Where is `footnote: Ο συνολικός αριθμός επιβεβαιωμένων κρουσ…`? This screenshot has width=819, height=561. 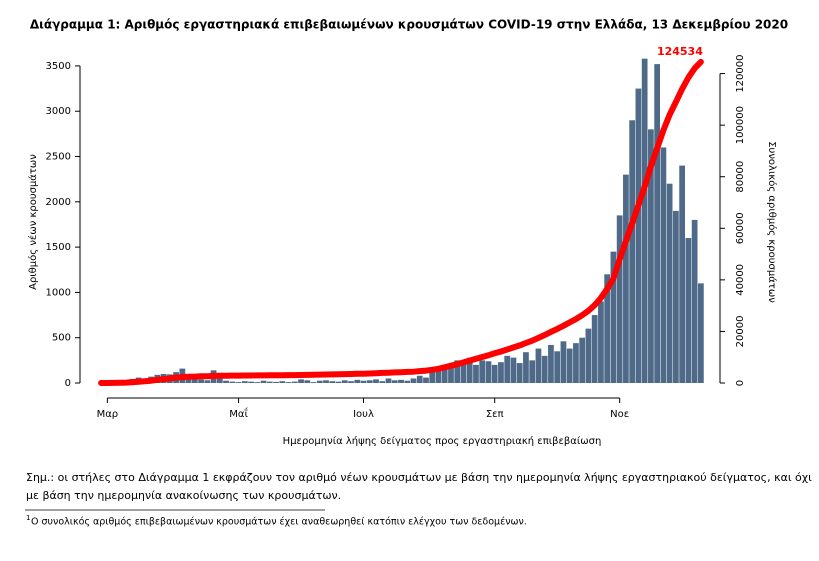
footnote: Ο συνολικός αριθμός επιβεβαιωμένων κρουσ… is located at coordinates (279, 522).